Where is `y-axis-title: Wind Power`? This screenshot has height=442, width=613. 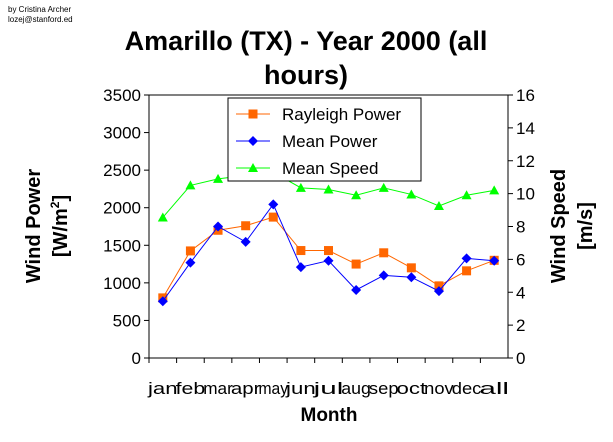 y-axis-title: Wind Power is located at coordinates (34, 226).